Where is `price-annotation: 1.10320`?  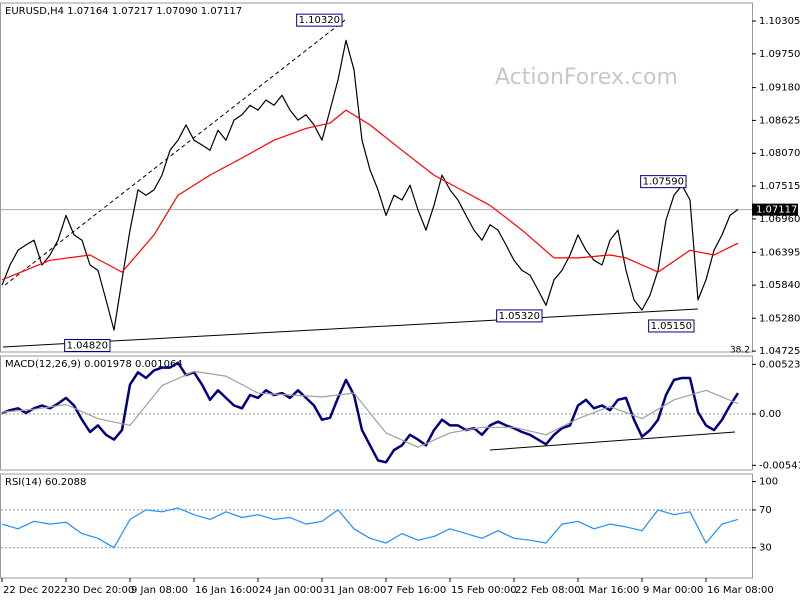 price-annotation: 1.10320 is located at coordinates (319, 20).